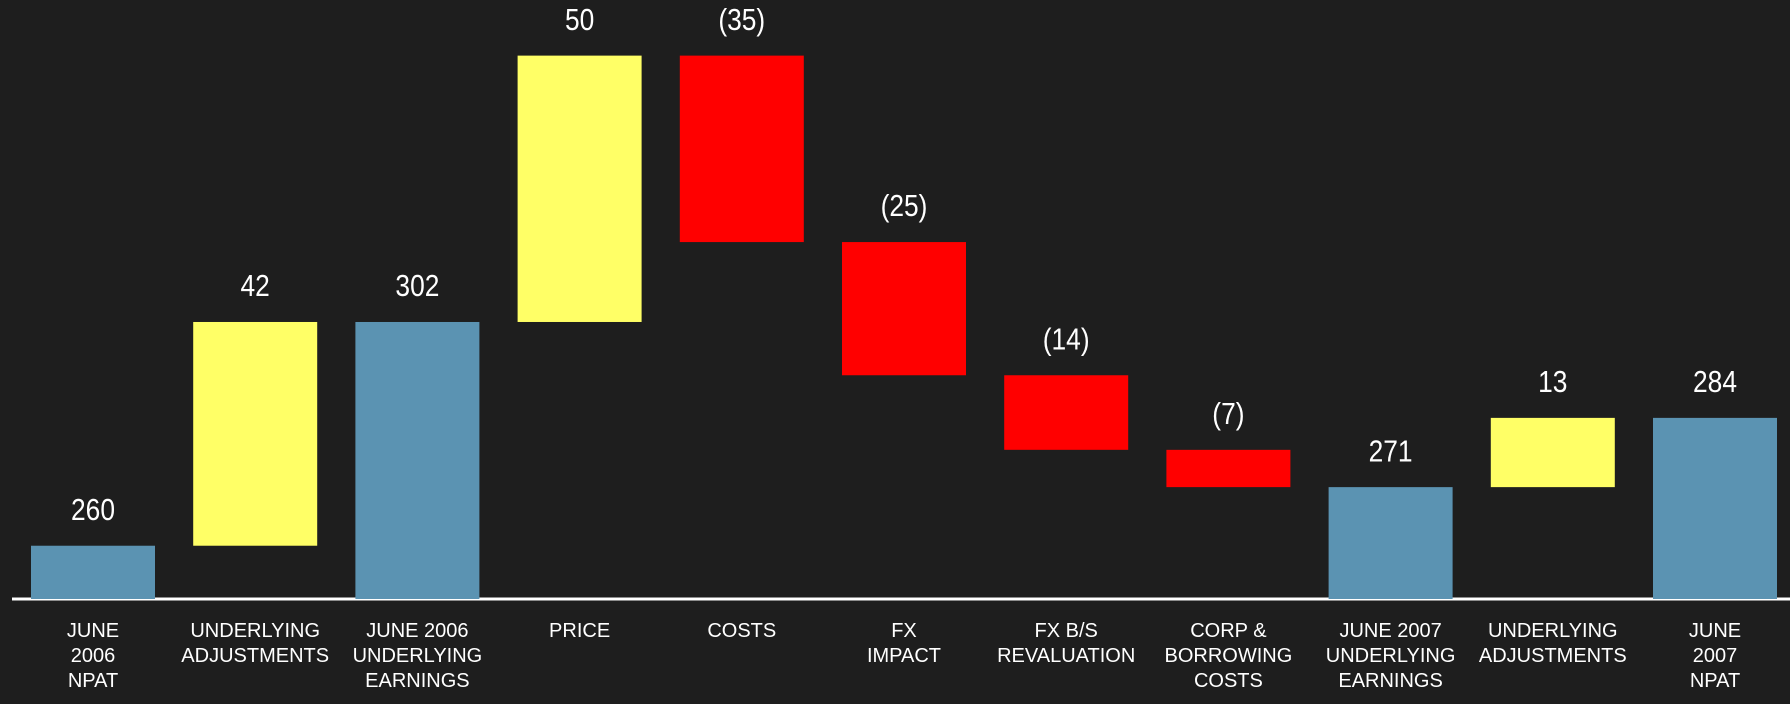 The width and height of the screenshot is (1790, 704). I want to click on value-label: (35), so click(741, 20).